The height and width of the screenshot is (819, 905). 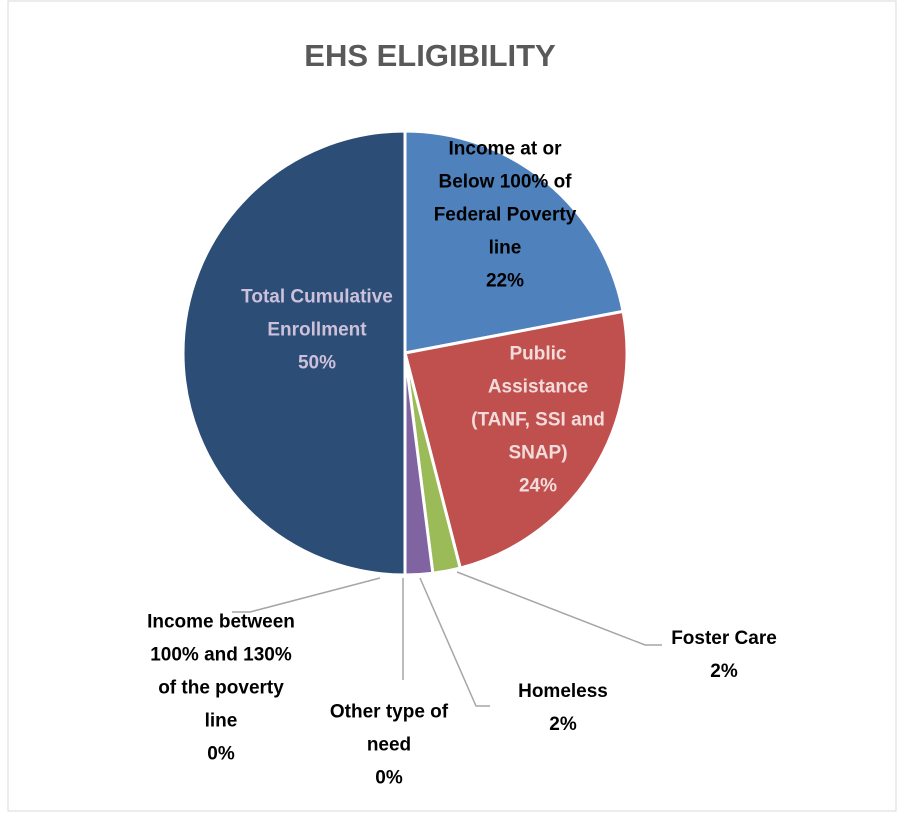 I want to click on slice-name: Foster Care, so click(x=724, y=638).